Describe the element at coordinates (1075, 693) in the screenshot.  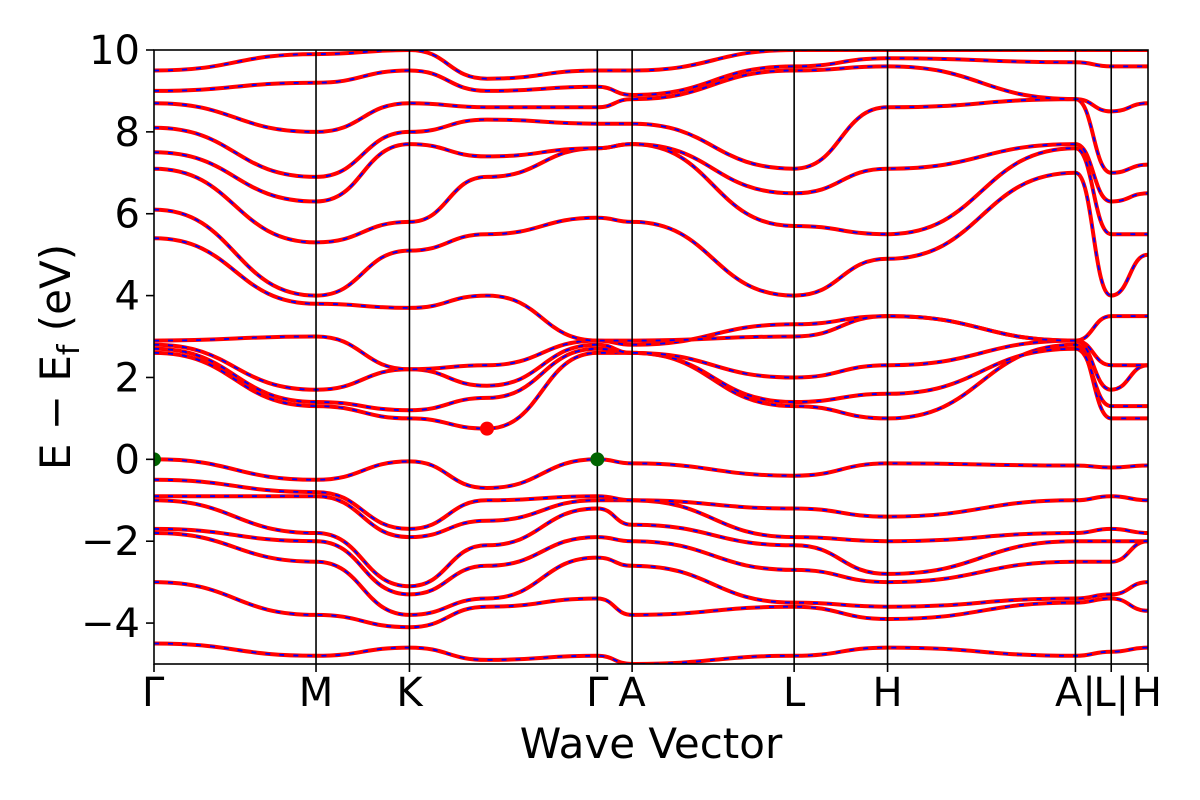
I see `x-tick-label-7: A|` at that location.